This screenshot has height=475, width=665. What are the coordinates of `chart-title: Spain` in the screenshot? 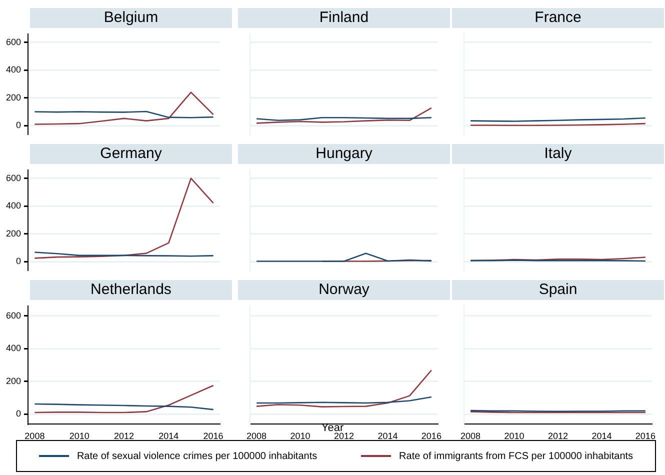 It's located at (558, 290).